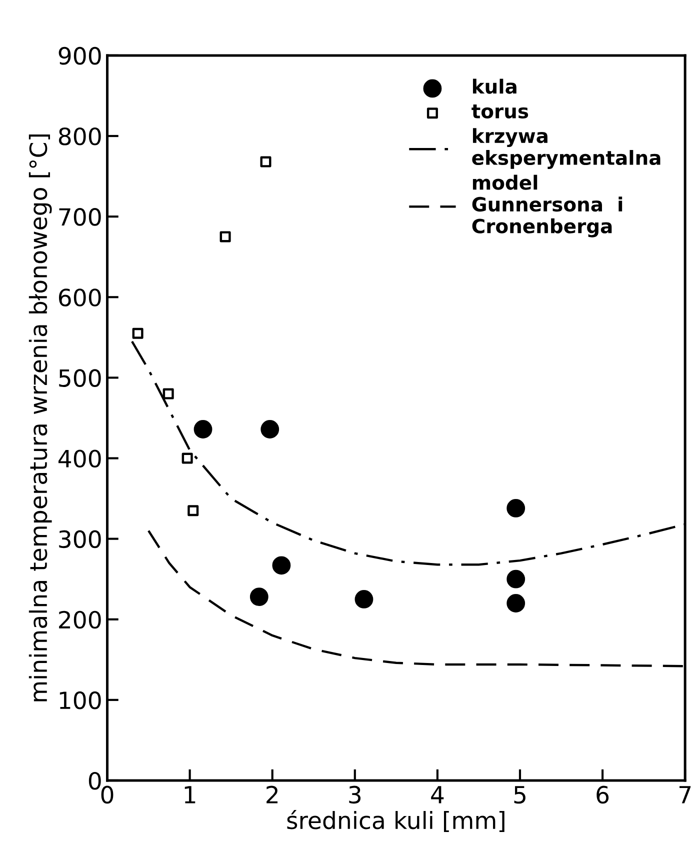 Image resolution: width=692 pixels, height=853 pixels. I want to click on y-axis-title: minimalna temperatura wrzenia błonowego [°C], so click(40, 418).